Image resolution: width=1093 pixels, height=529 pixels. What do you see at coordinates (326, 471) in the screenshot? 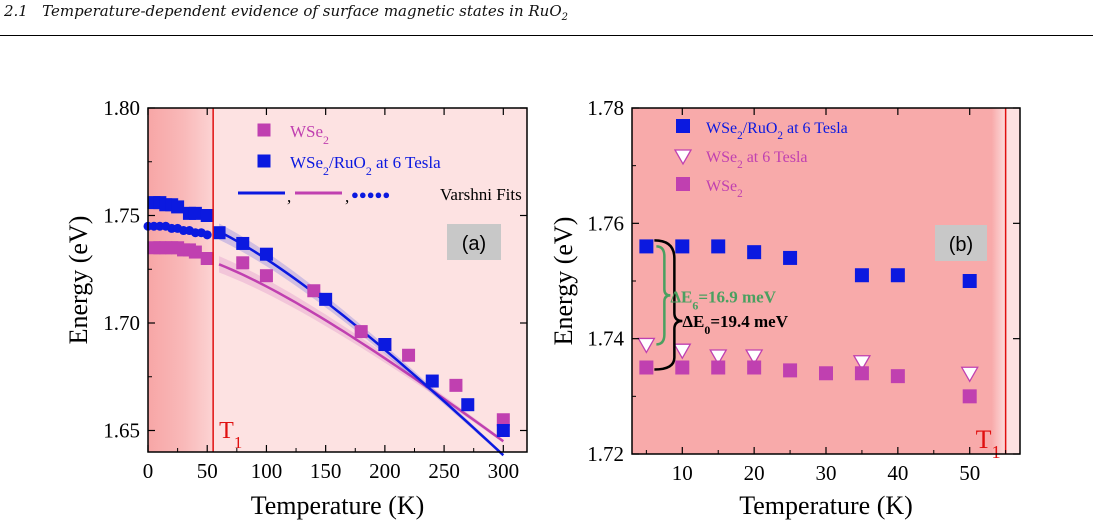
I see `x-tick-label: 150` at bounding box center [326, 471].